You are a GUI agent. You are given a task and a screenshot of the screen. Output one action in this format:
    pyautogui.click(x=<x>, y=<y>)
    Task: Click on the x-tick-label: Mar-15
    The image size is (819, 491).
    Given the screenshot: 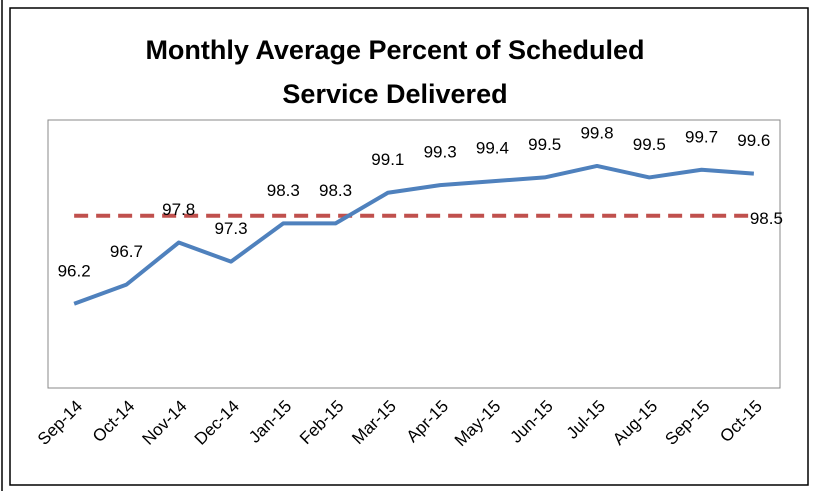 What is the action you would take?
    pyautogui.click(x=374, y=423)
    